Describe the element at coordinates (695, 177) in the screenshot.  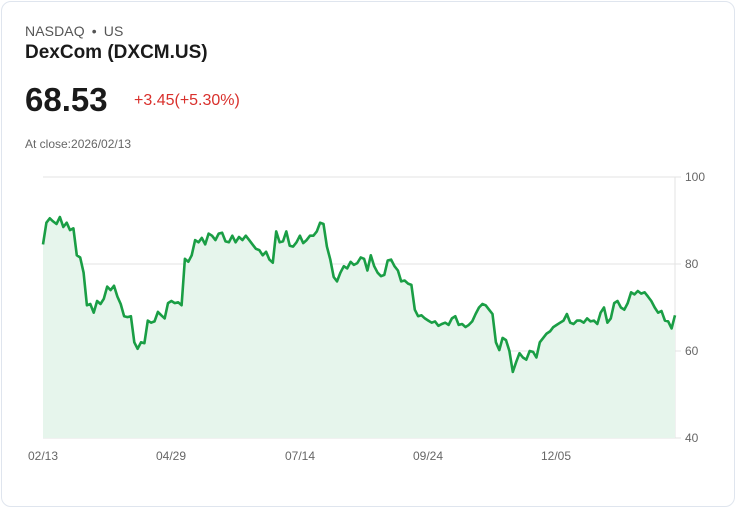
I see `y-tick-label: 100` at that location.